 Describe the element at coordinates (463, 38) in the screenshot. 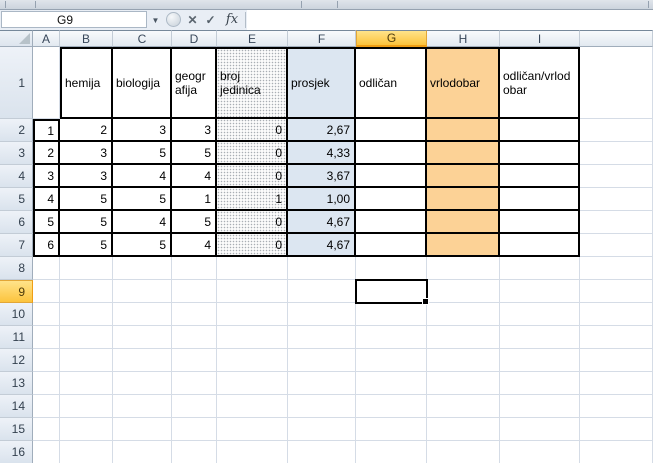

I see `column-header-H: H` at that location.